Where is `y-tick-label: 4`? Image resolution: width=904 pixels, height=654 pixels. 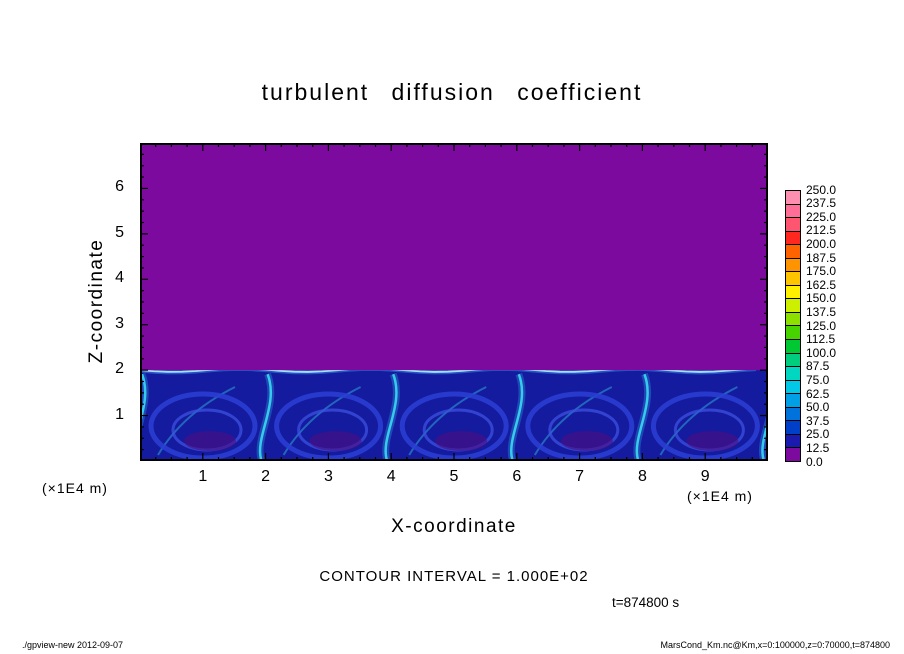 y-tick-label: 4 is located at coordinates (119, 278).